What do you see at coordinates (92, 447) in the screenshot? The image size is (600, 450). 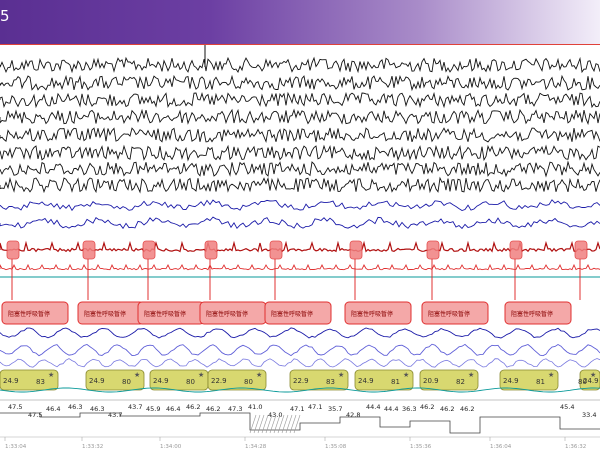 I see `time-label: 1:33:32` at bounding box center [92, 447].